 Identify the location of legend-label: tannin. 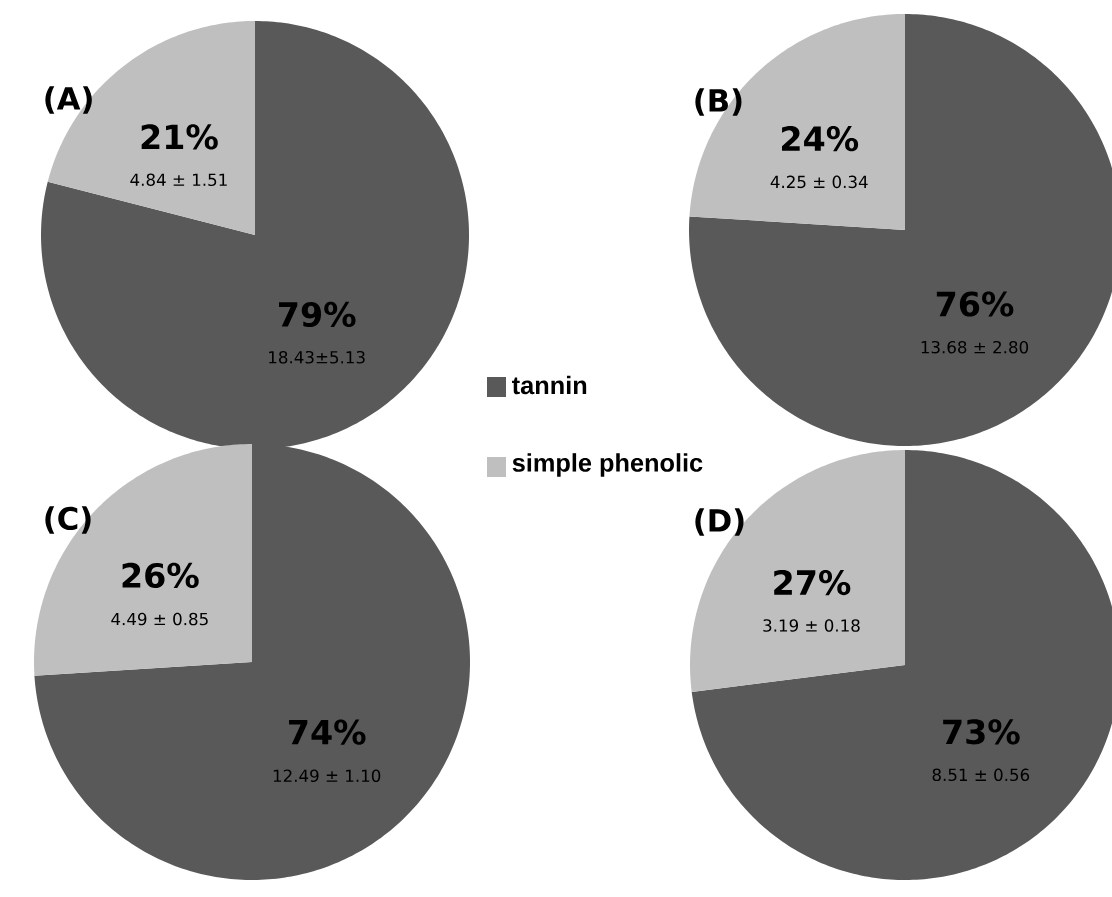
(549, 385).